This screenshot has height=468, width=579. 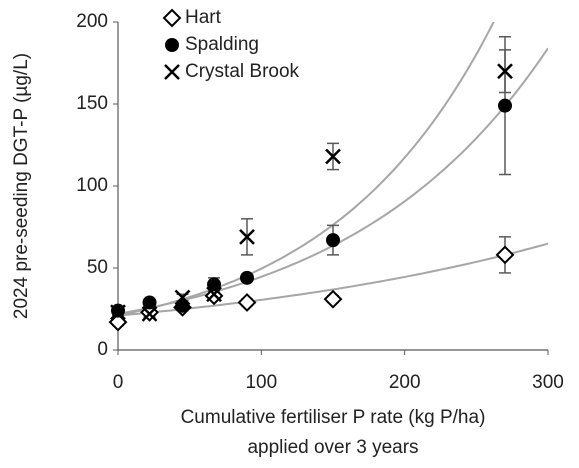 What do you see at coordinates (333, 417) in the screenshot?
I see `x-axis-title: Cumulative fertiliser P rate (kg P/ha)` at bounding box center [333, 417].